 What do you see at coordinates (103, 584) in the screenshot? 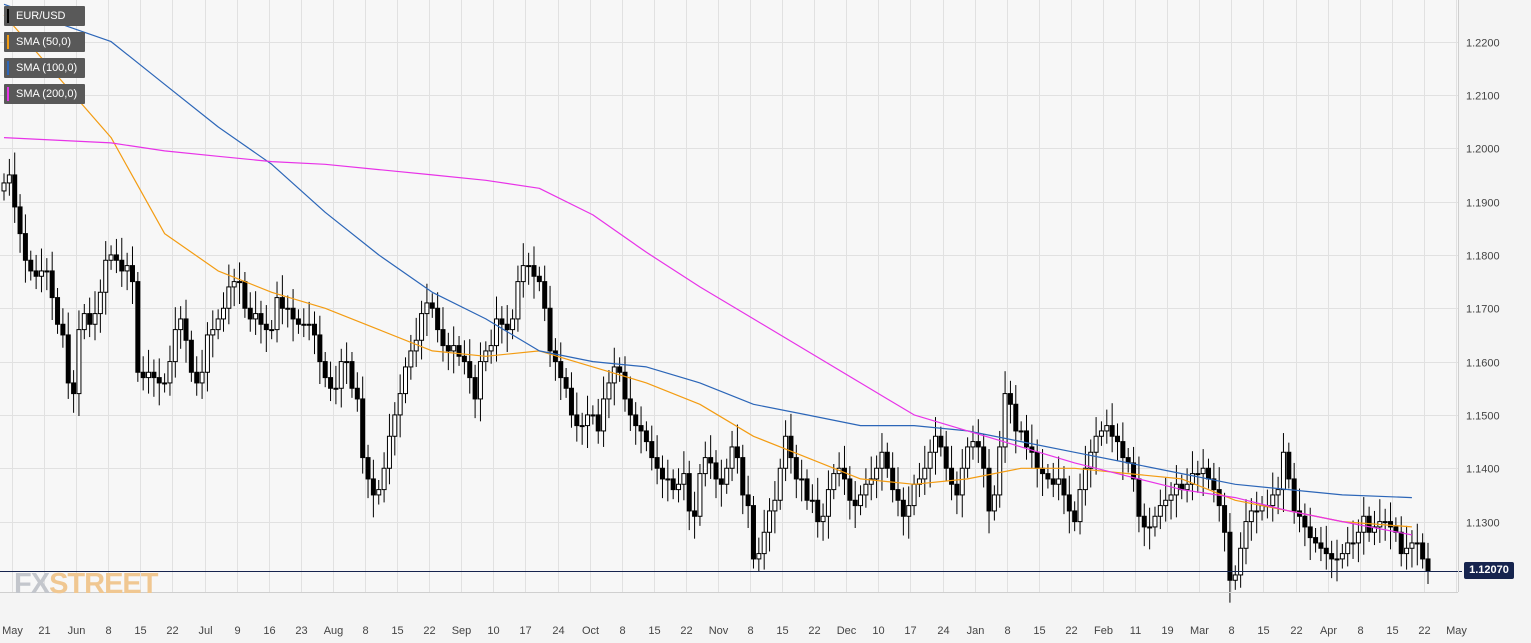
I see `logo-part-street: STREET` at bounding box center [103, 584].